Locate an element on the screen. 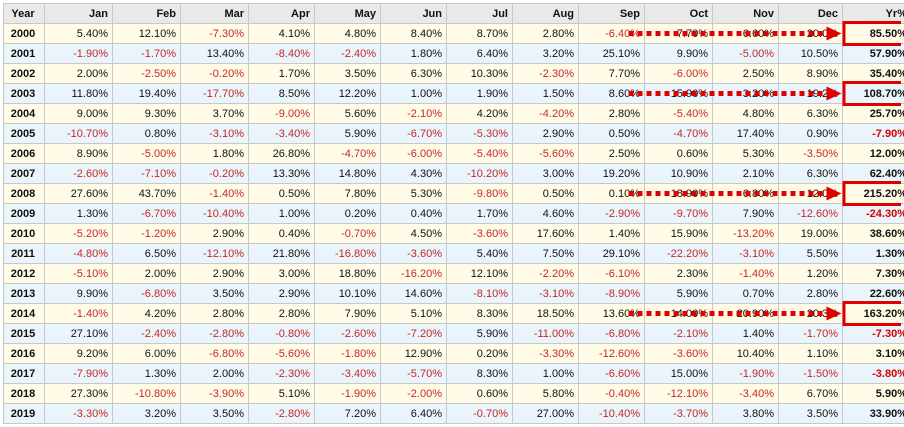 The image size is (904, 427). month-return-cell: 5.60% is located at coordinates (347, 113).